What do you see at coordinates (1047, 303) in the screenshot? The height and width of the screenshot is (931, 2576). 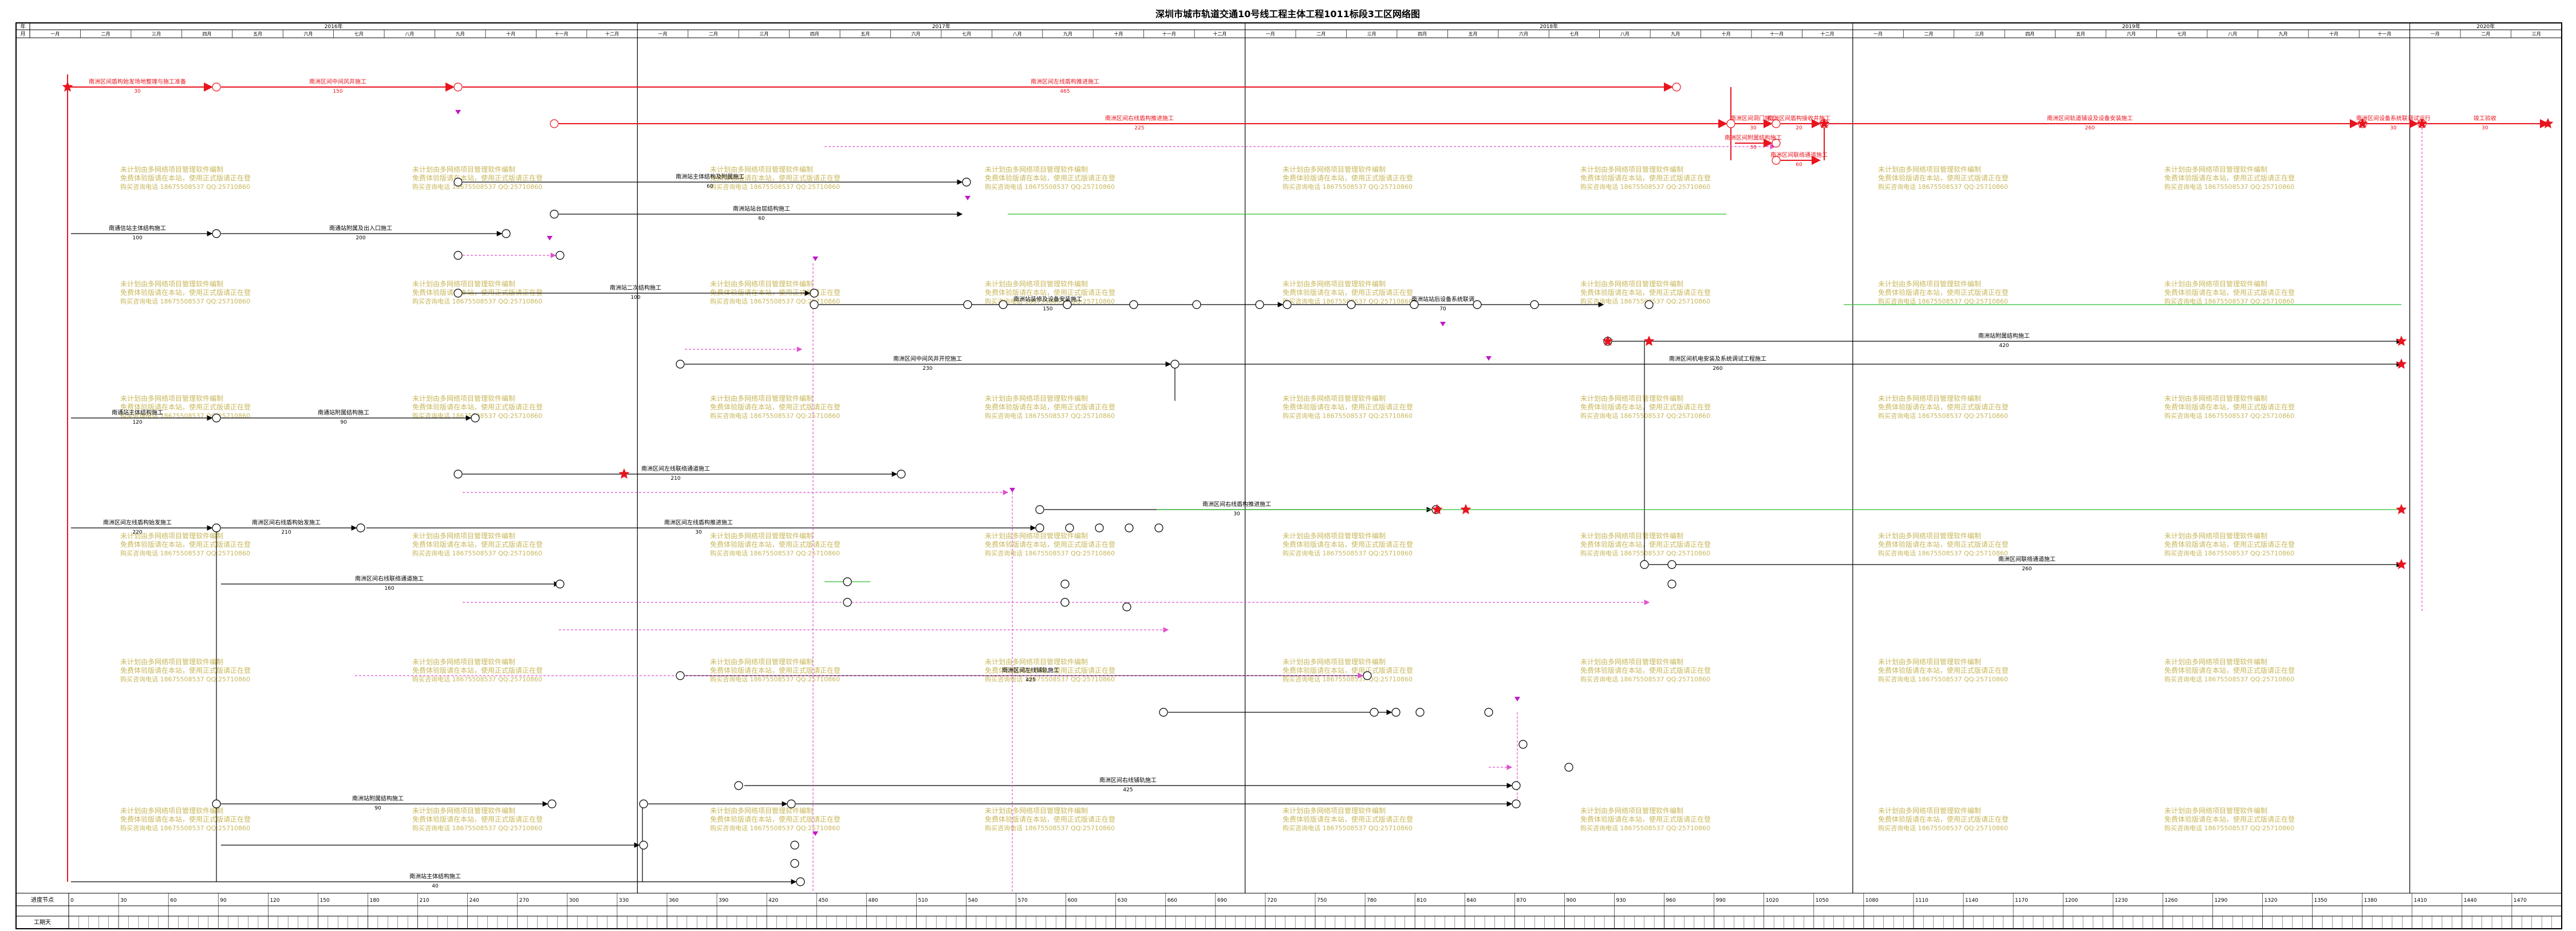 I see `activity-d4: 南洲站装修及设备安装施工 150` at bounding box center [1047, 303].